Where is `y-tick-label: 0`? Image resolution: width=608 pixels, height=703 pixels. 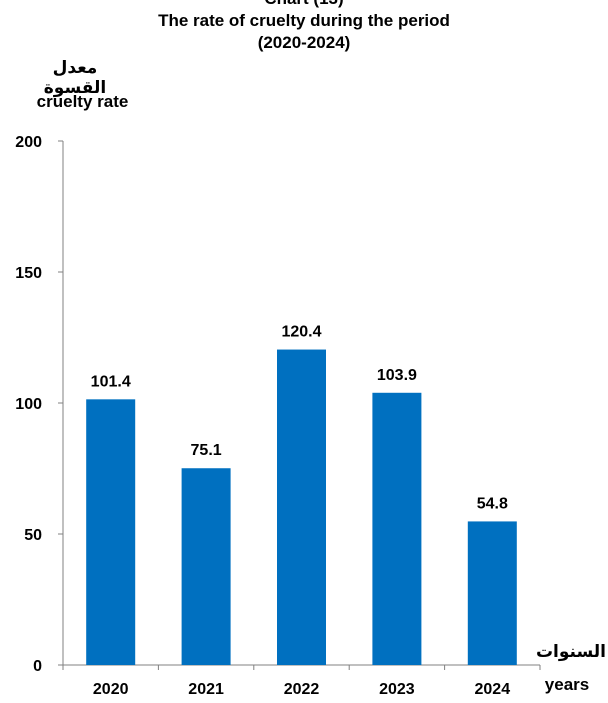
y-tick-label: 0 is located at coordinates (37, 666).